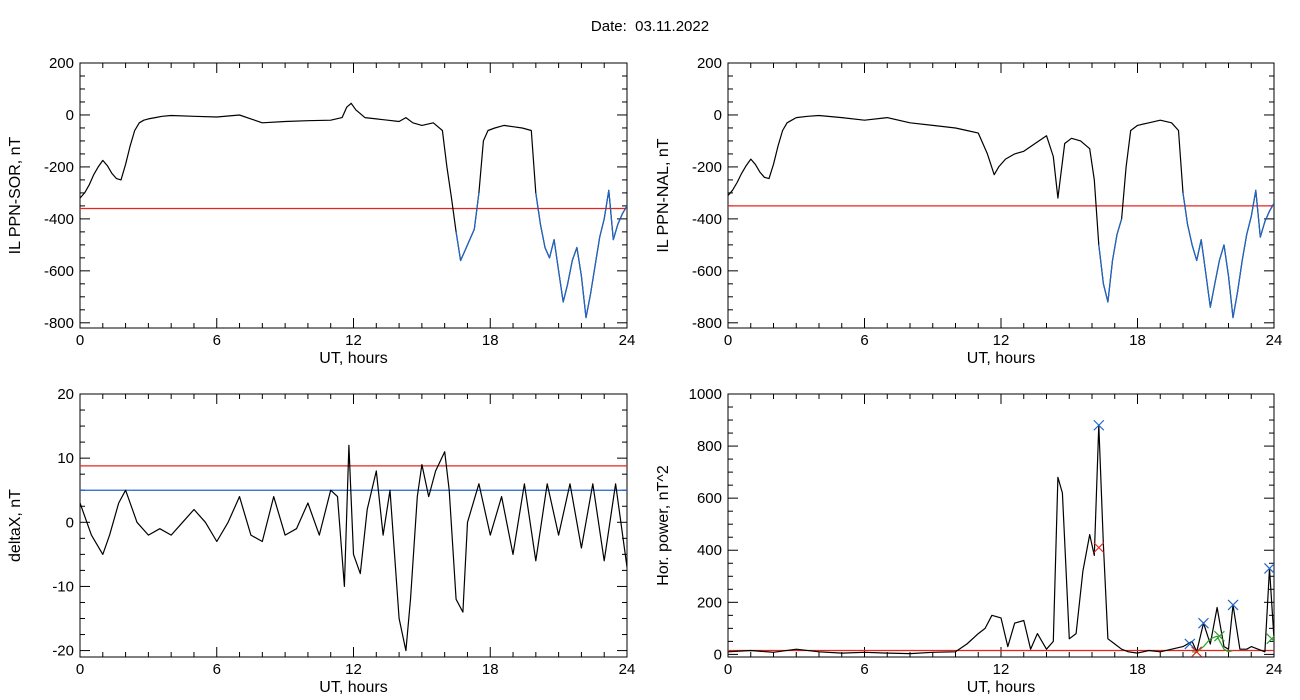 This screenshot has height=700, width=1300. What do you see at coordinates (709, 446) in the screenshot?
I see `y-tick-label: 800` at bounding box center [709, 446].